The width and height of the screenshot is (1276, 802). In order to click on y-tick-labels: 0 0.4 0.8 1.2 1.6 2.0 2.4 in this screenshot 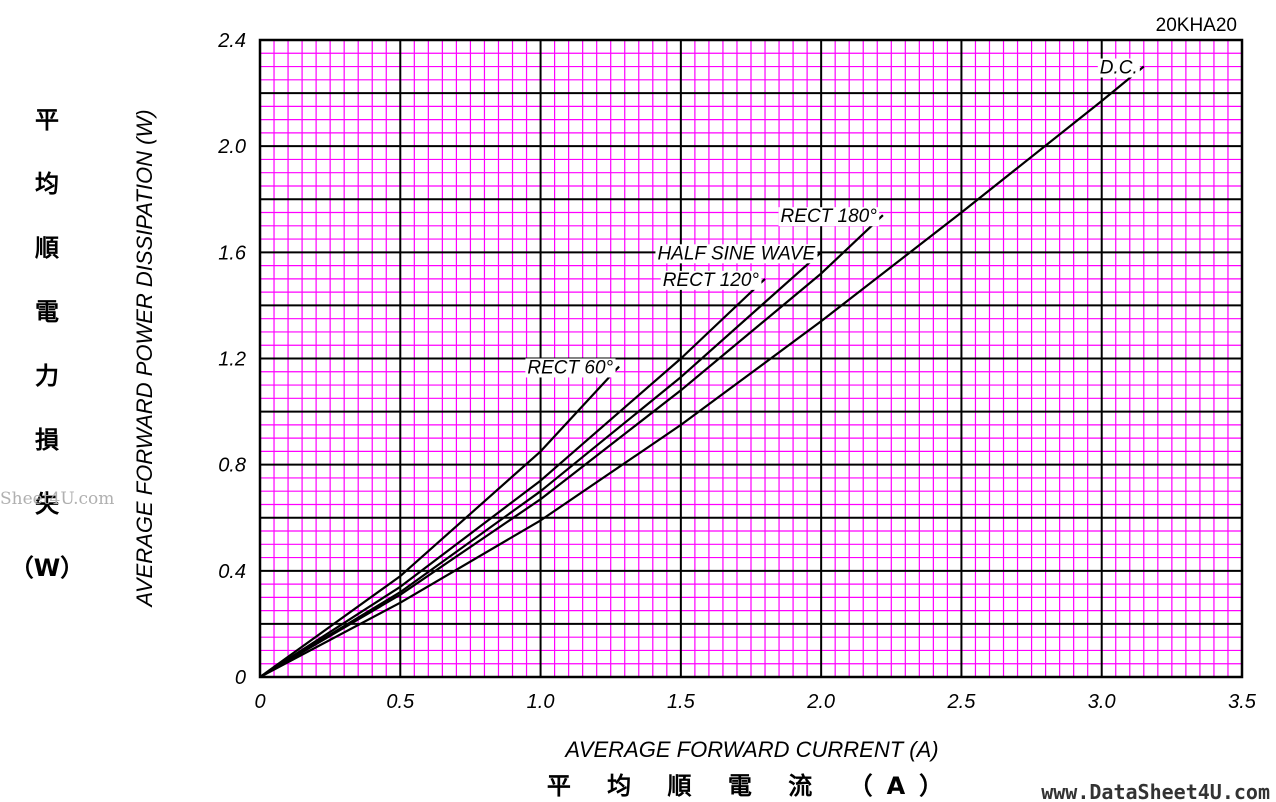, I will do `click(232, 359)`.